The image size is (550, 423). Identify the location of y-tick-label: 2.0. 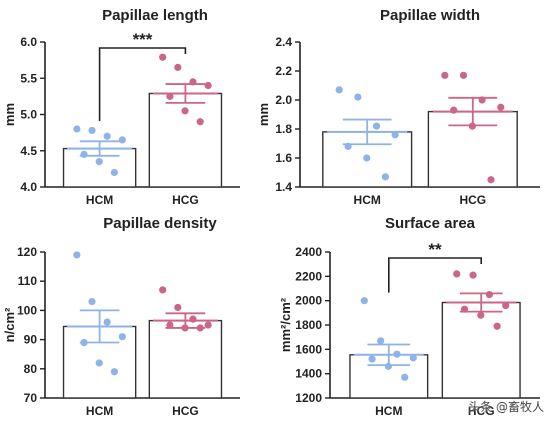
(283, 100).